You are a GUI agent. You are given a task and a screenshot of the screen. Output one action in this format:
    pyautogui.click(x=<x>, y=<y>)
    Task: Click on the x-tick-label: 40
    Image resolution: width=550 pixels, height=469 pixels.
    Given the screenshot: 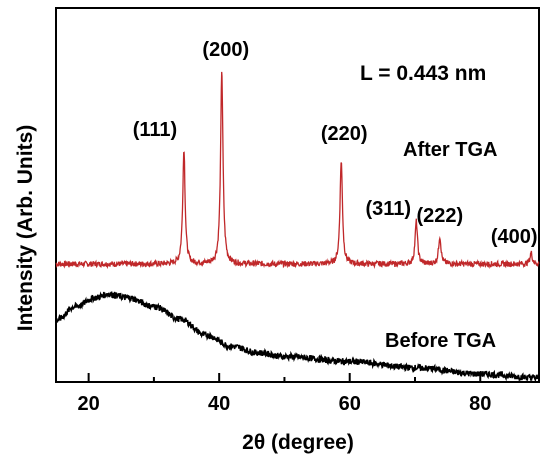 What is the action you would take?
    pyautogui.click(x=219, y=404)
    